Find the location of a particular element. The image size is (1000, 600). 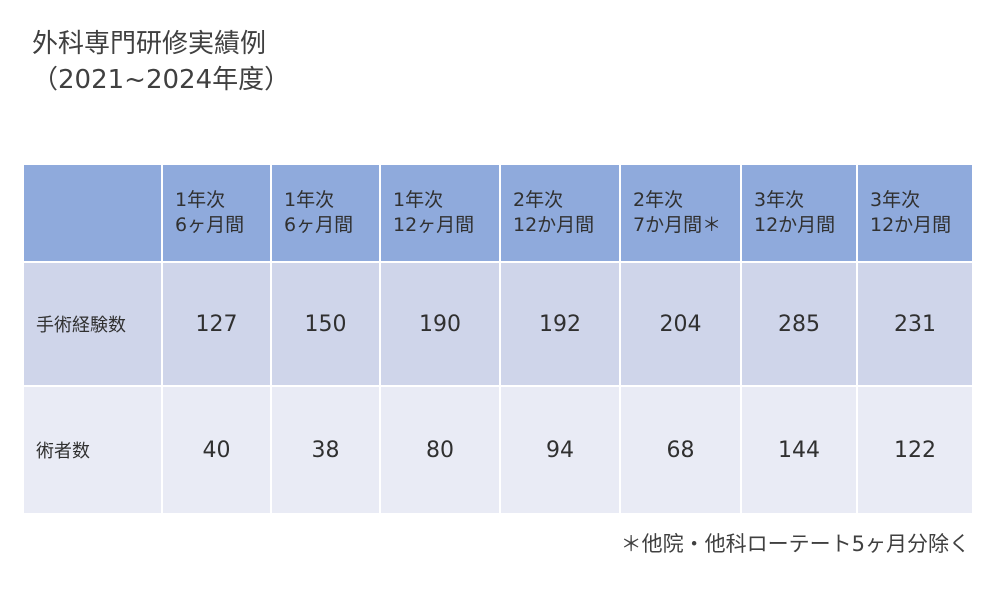

row-label: 術者数 is located at coordinates (92, 450).